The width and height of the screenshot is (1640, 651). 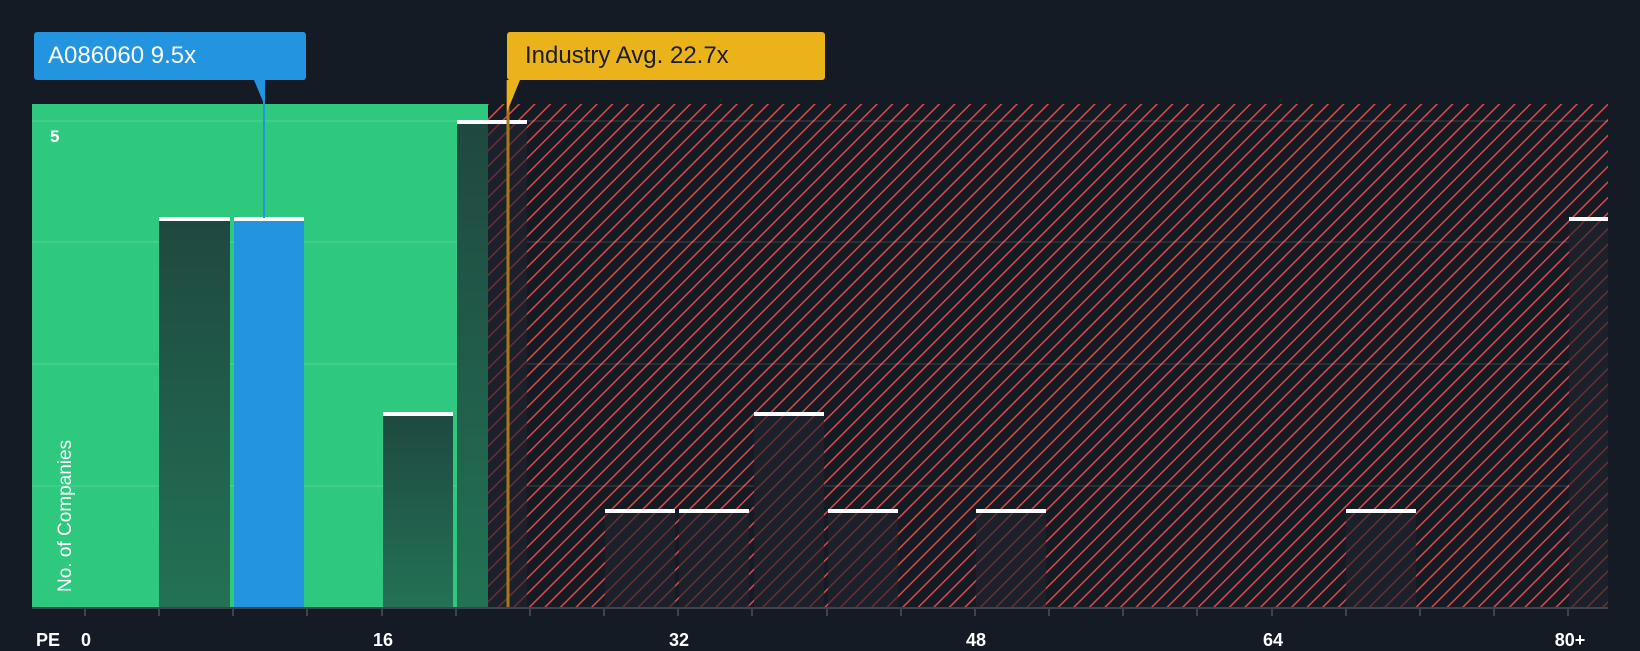 What do you see at coordinates (259, 92) in the screenshot?
I see `company-callout-pointer` at bounding box center [259, 92].